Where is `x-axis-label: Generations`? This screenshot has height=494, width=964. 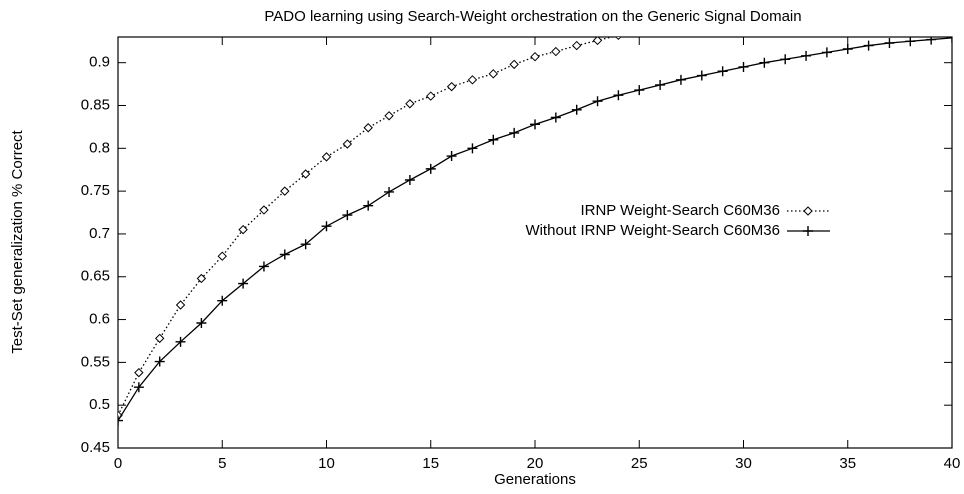
x-axis-label: Generations is located at coordinates (535, 479).